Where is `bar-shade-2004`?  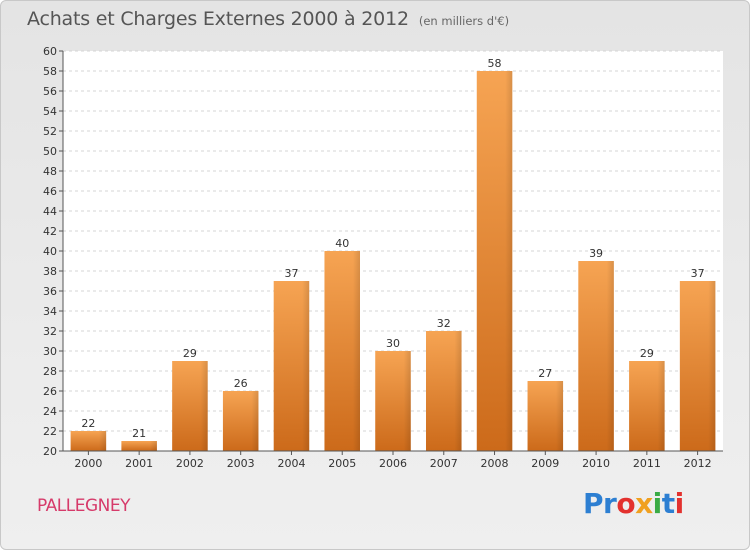
bar-shade-2004 is located at coordinates (291, 366).